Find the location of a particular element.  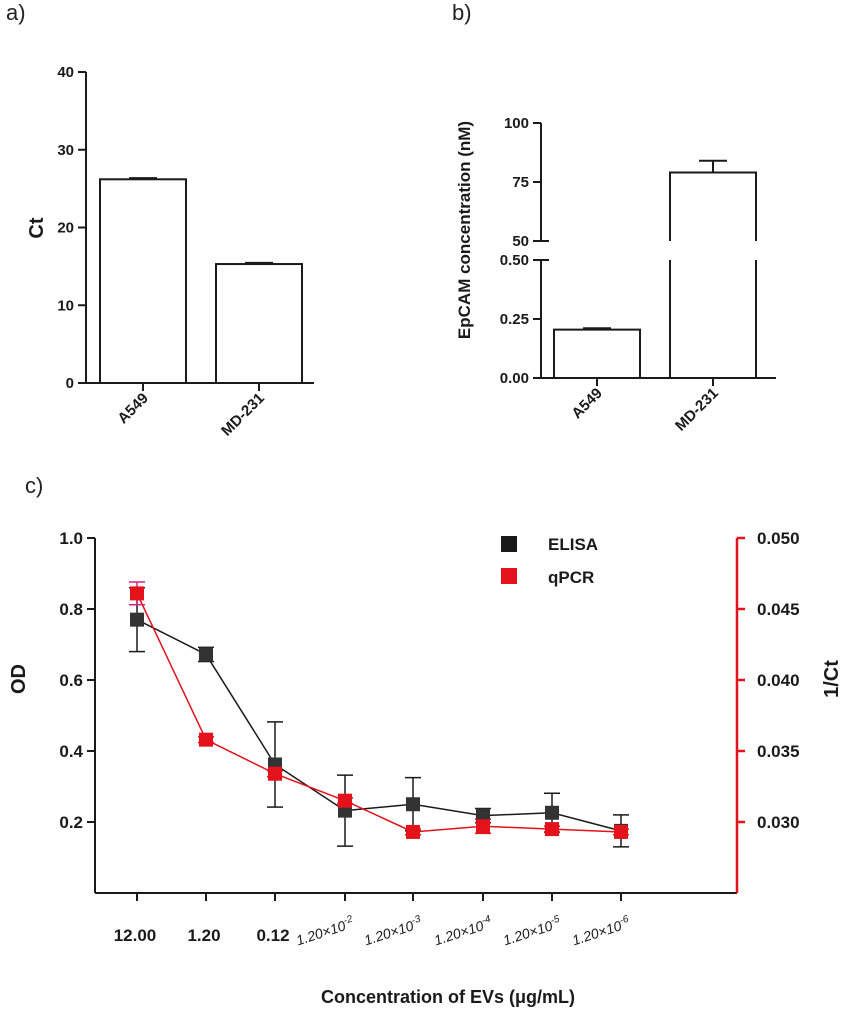

c-xtick-label-1: 1.20 is located at coordinates (203, 935).